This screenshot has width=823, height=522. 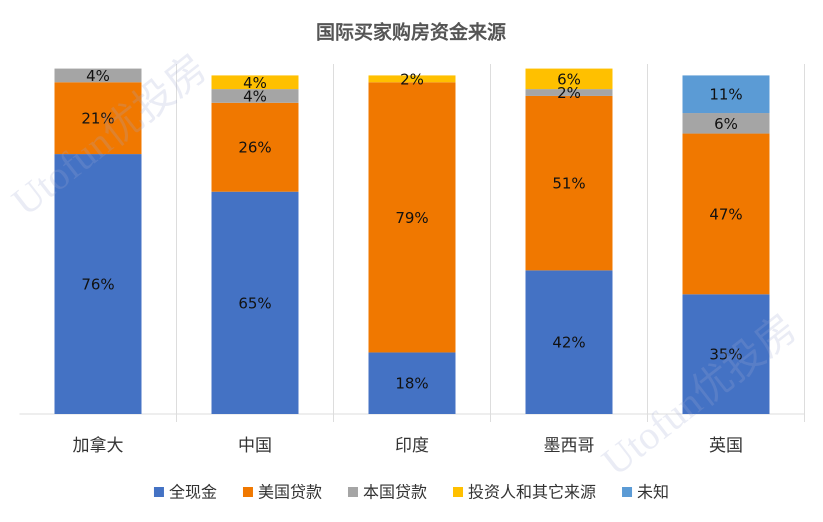 I want to click on data-label: 21%, so click(x=97, y=119).